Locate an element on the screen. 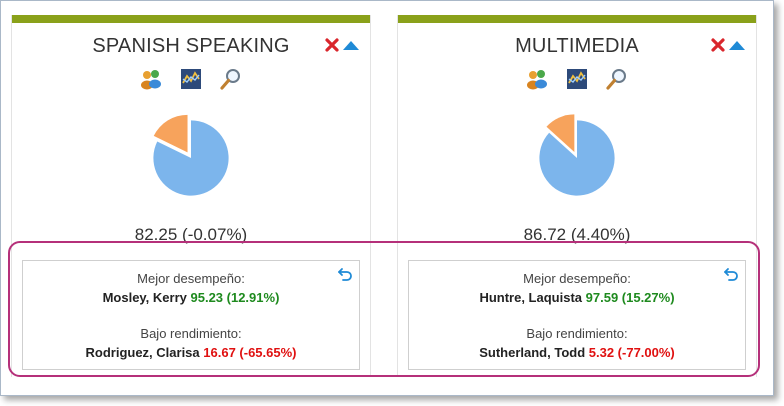 The height and width of the screenshot is (406, 784). low-performer-name: Sutherland, Todd is located at coordinates (532, 352).